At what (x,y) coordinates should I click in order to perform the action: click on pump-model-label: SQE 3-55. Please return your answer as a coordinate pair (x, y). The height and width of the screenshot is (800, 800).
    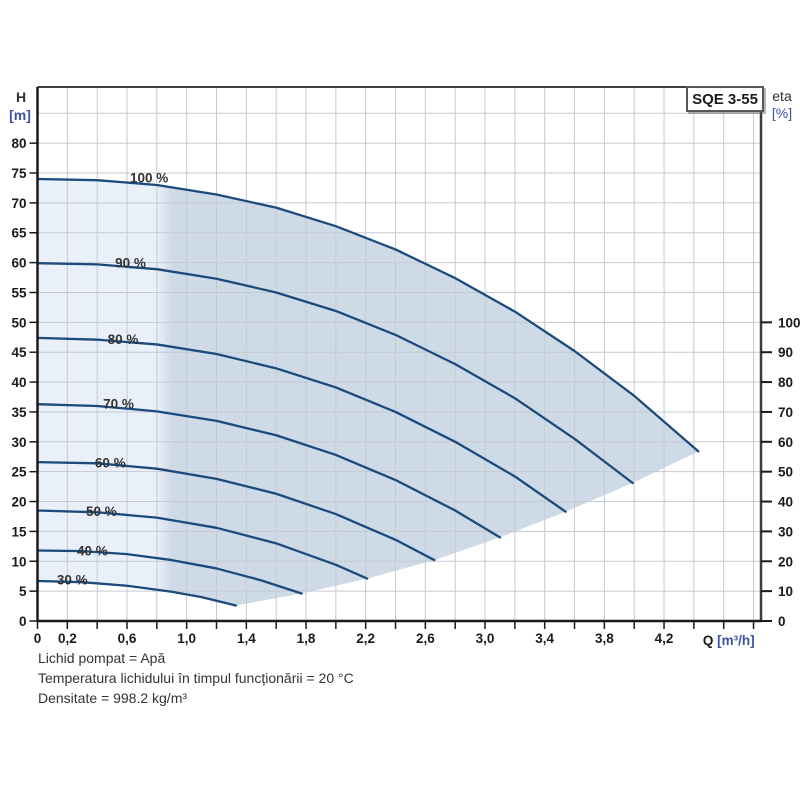
    Looking at the image, I should click on (725, 99).